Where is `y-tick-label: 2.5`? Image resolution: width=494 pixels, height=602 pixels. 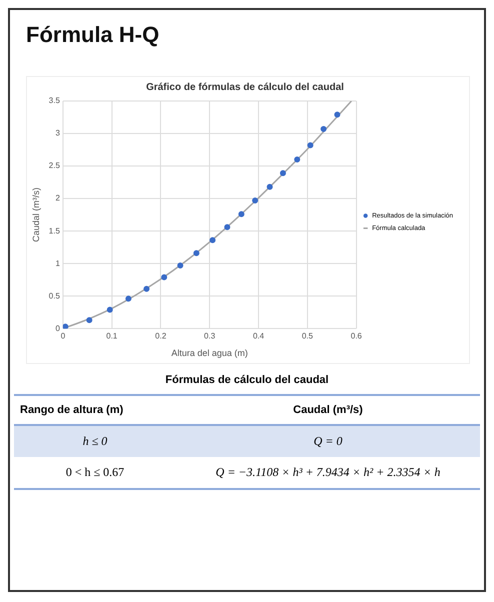
y-tick-label: 2.5 is located at coordinates (54, 165).